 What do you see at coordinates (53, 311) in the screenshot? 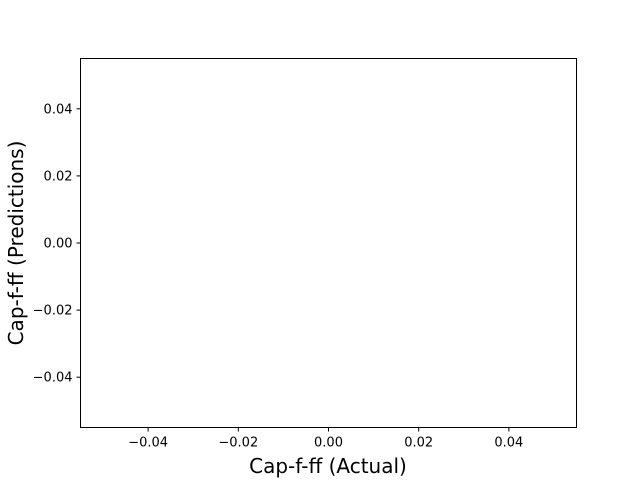
I see `y-tick-label: −0.02` at bounding box center [53, 311].